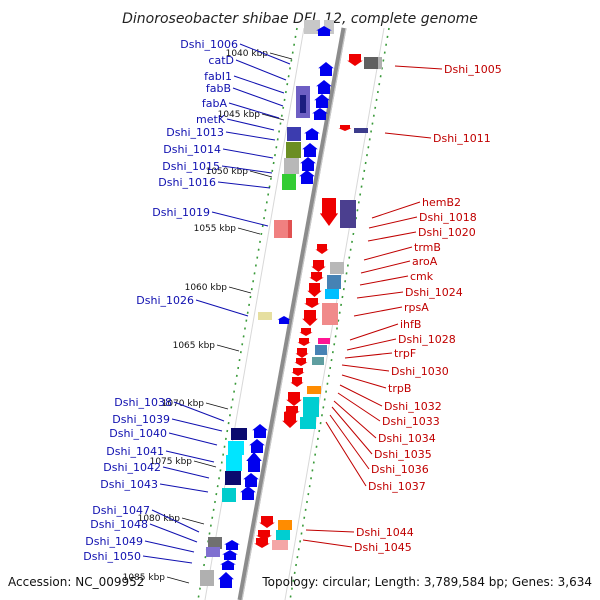 This screenshot has height=600, width=600. Describe the element at coordinates (218, 76) in the screenshot. I see `forward-gene-label: fabI1` at that location.